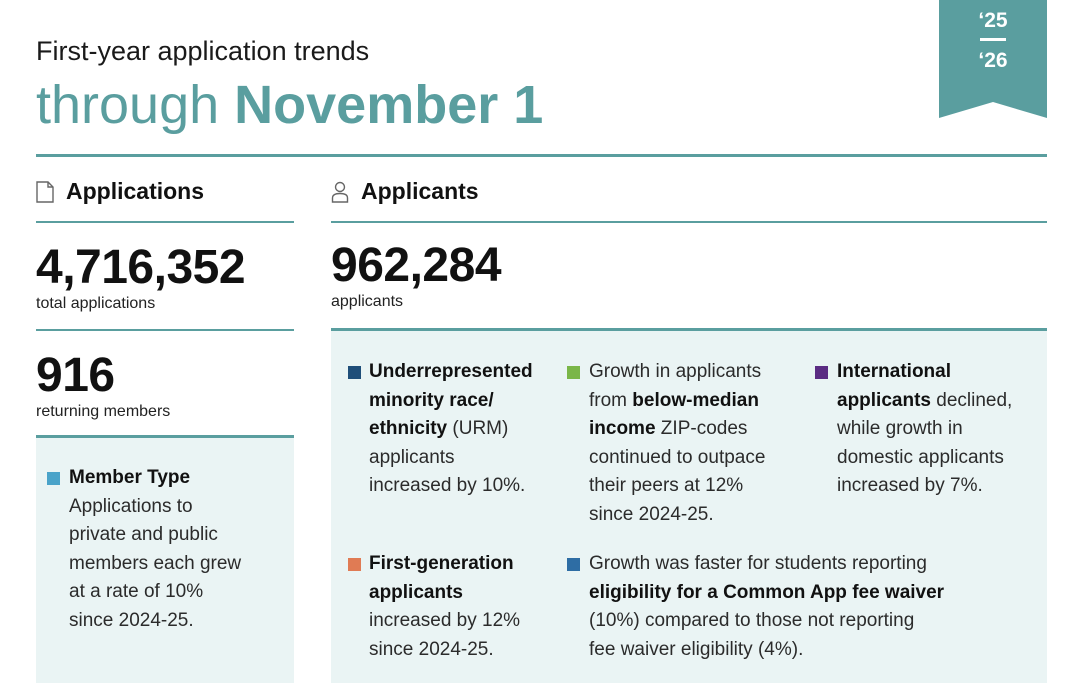 The height and width of the screenshot is (683, 1080). What do you see at coordinates (75, 375) in the screenshot?
I see `returning-members-value: 916` at bounding box center [75, 375].